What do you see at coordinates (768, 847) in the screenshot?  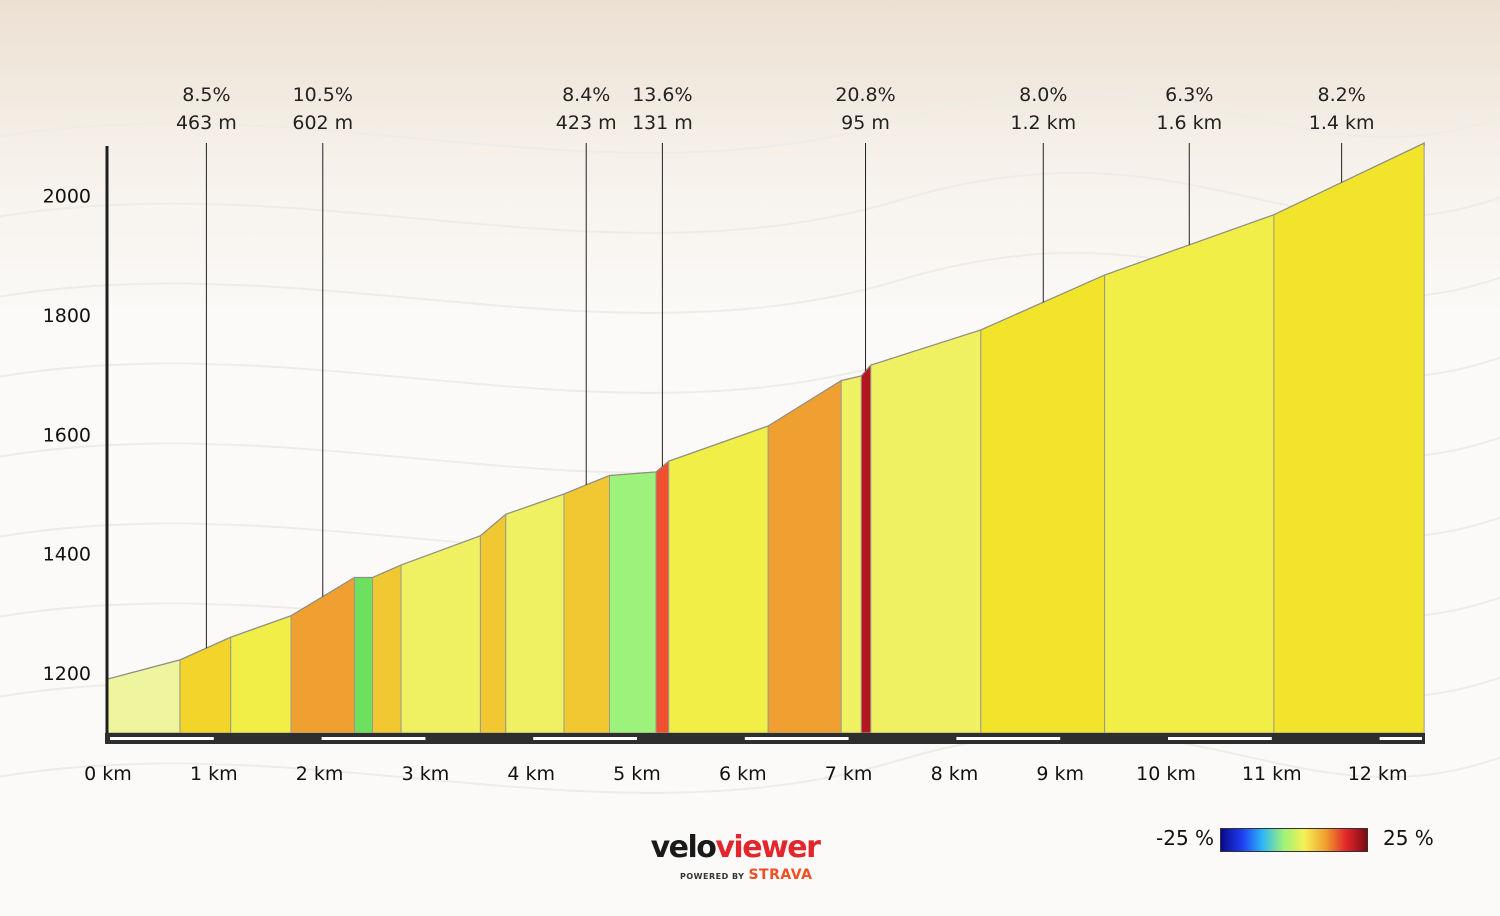 I see `logo-part2: viewer` at bounding box center [768, 847].